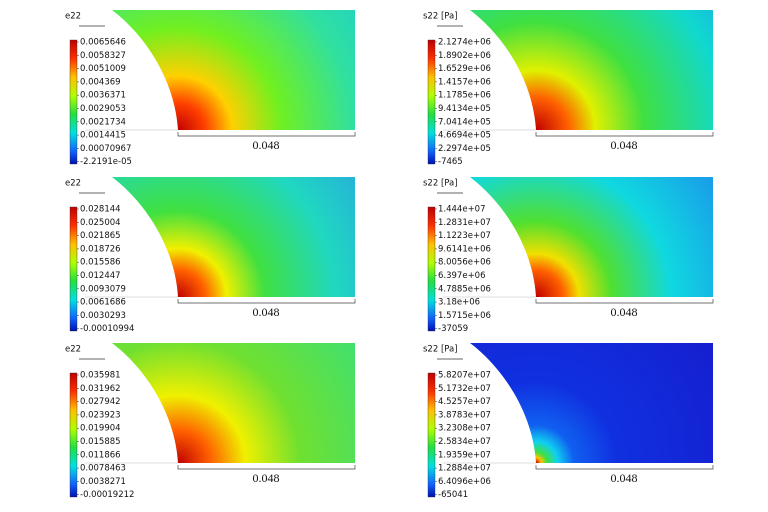  I want to click on legend-label: 2.1274e+06, so click(464, 43).